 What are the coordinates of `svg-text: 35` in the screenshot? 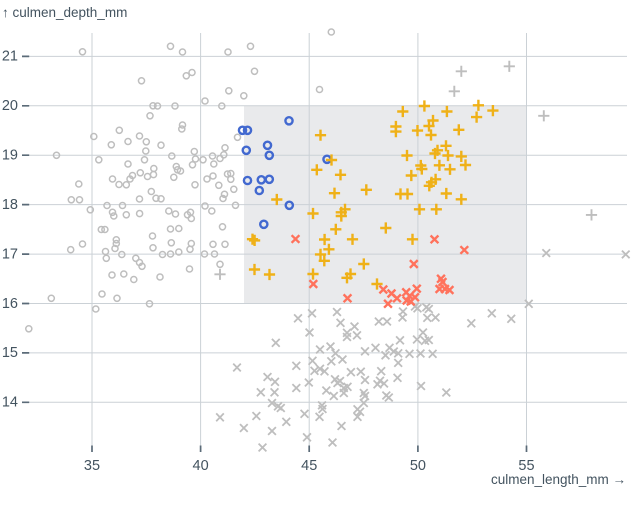 It's located at (92, 466).